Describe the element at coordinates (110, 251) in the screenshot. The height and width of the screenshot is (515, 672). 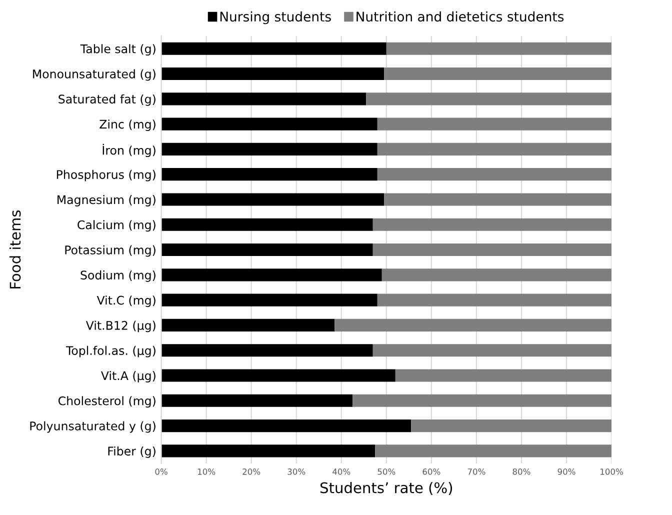
I see `y-tick-label: Potassium (mg)` at that location.